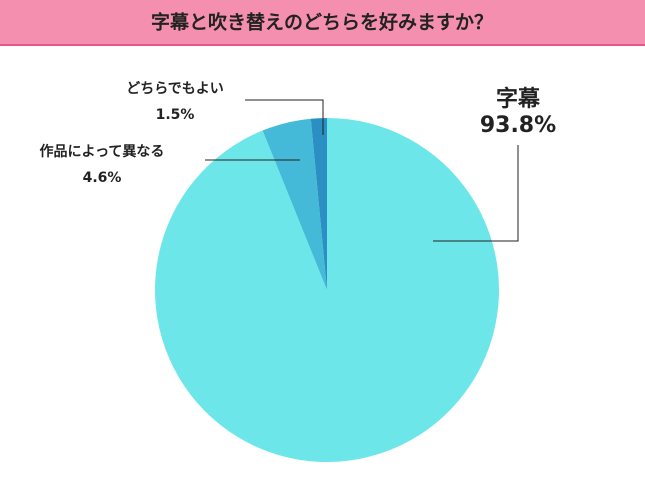  Describe the element at coordinates (518, 99) in the screenshot. I see `slice-label: 字幕` at that location.